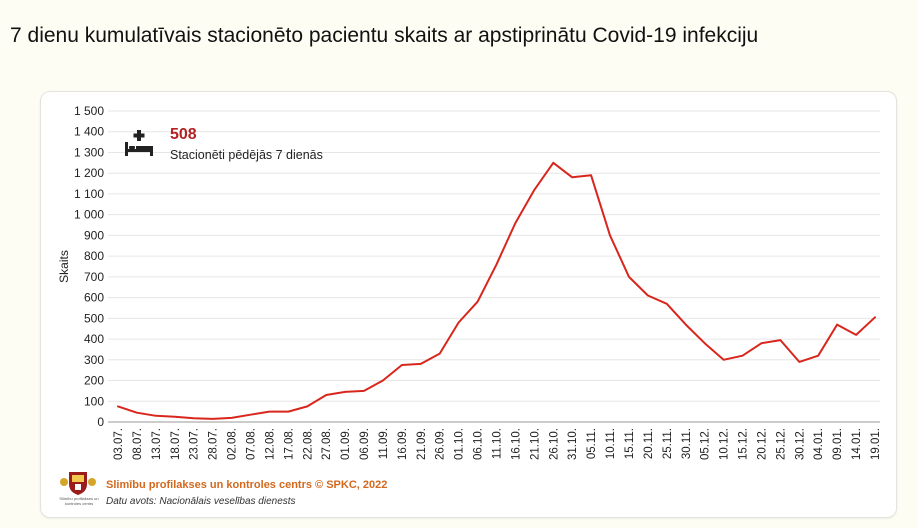 The image size is (918, 528). I want to click on x-tick: 05.11., so click(592, 443).